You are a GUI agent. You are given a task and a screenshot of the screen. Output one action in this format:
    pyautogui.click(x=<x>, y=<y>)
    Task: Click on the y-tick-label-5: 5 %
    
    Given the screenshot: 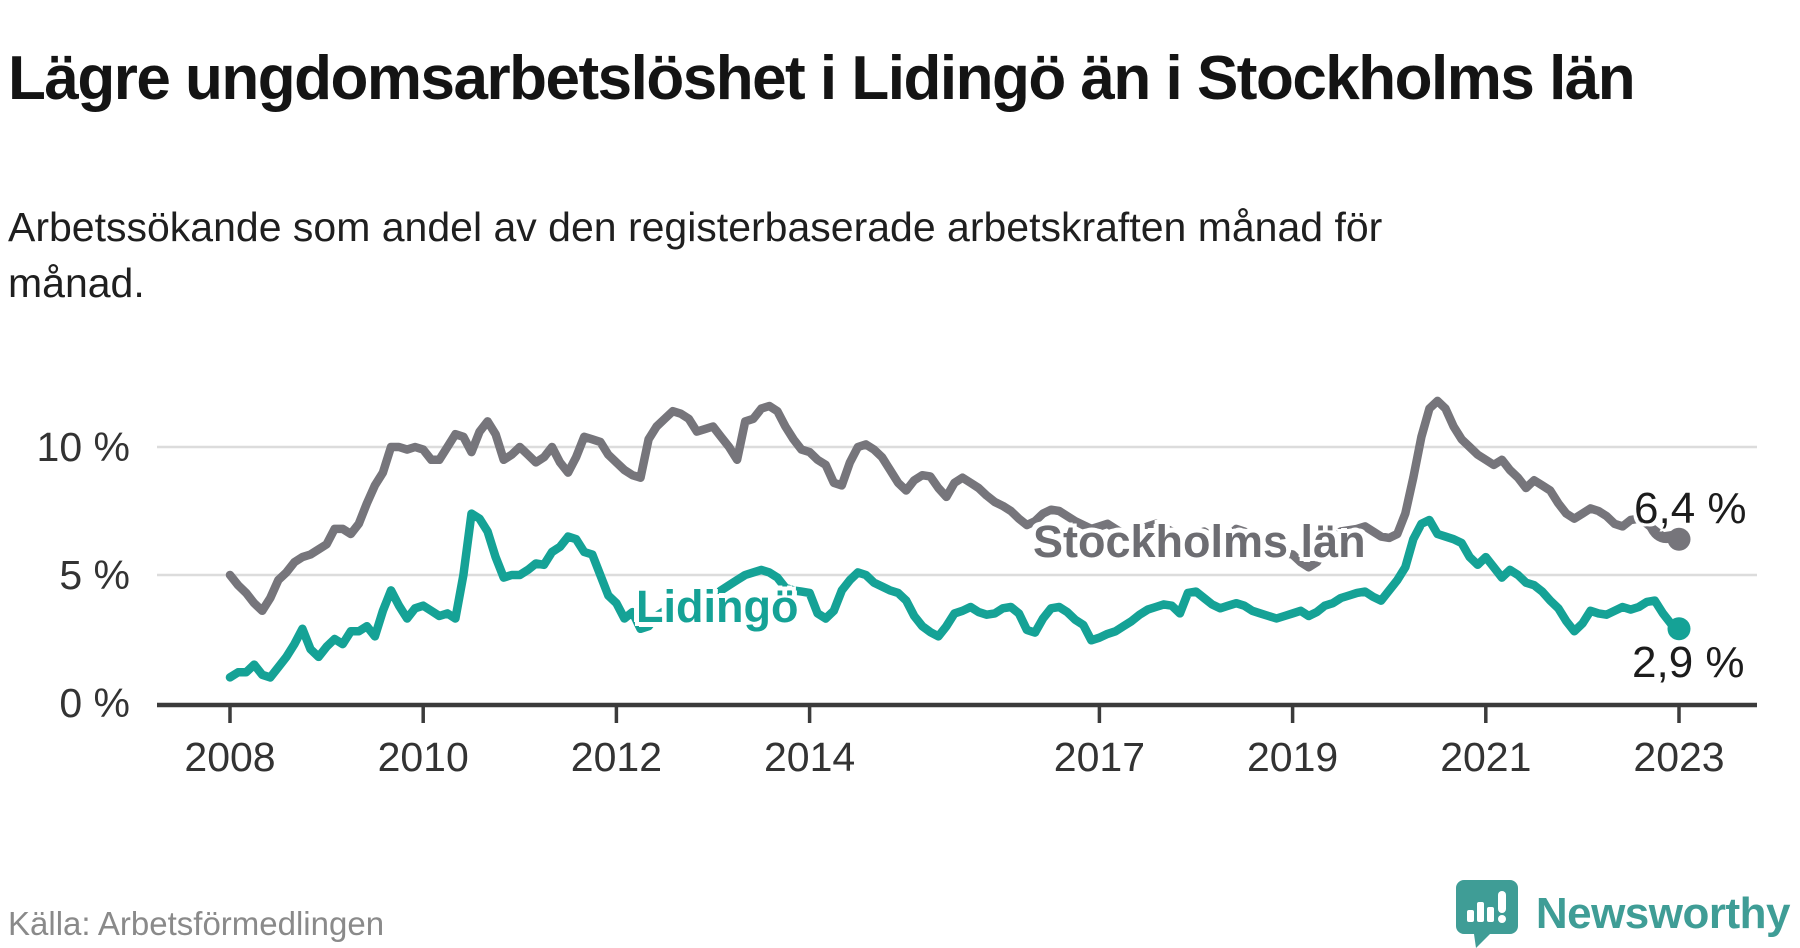 What is the action you would take?
    pyautogui.click(x=94, y=575)
    